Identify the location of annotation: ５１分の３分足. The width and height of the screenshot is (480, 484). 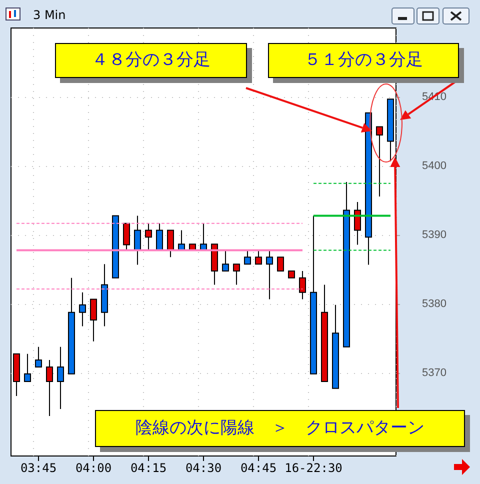
(363, 60).